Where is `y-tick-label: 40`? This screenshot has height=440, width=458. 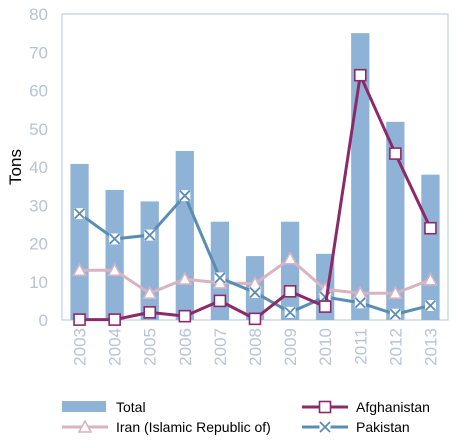 y-tick-label: 40 is located at coordinates (38, 167).